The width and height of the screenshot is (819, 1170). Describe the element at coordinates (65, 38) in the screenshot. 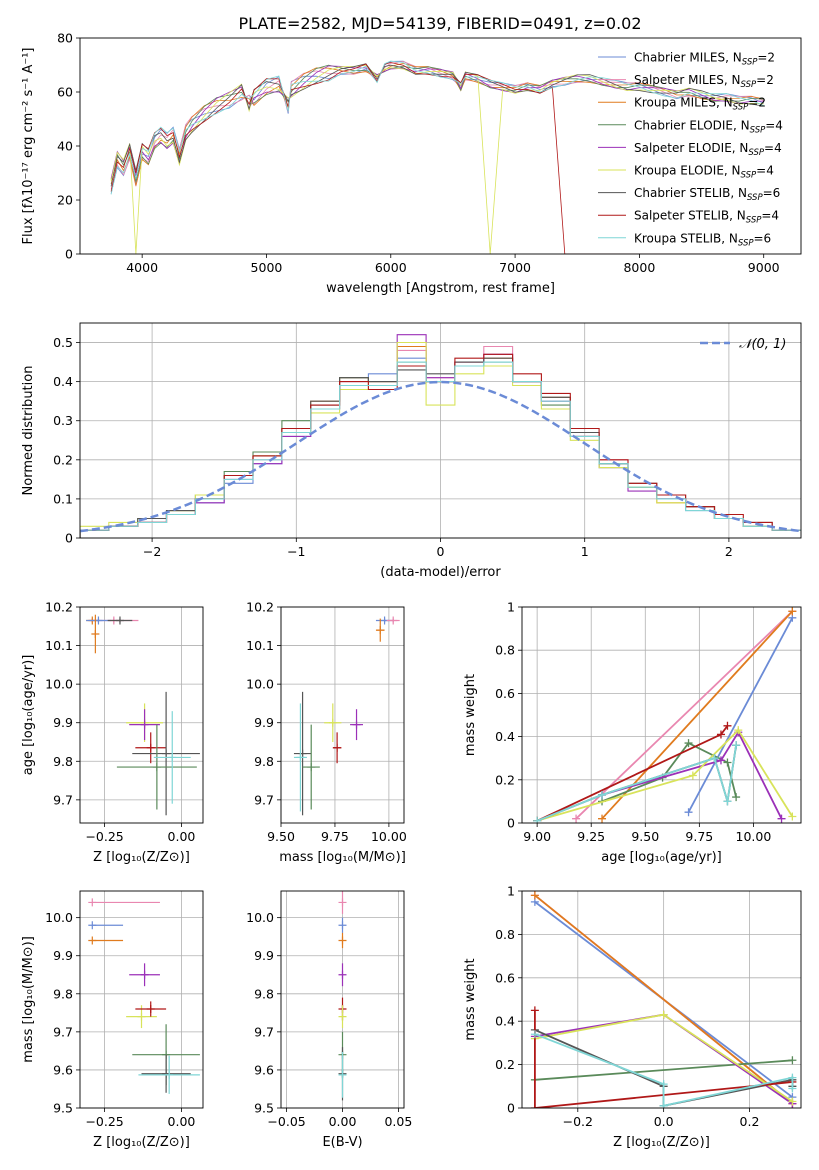

I see `y-tick-label: 80` at that location.